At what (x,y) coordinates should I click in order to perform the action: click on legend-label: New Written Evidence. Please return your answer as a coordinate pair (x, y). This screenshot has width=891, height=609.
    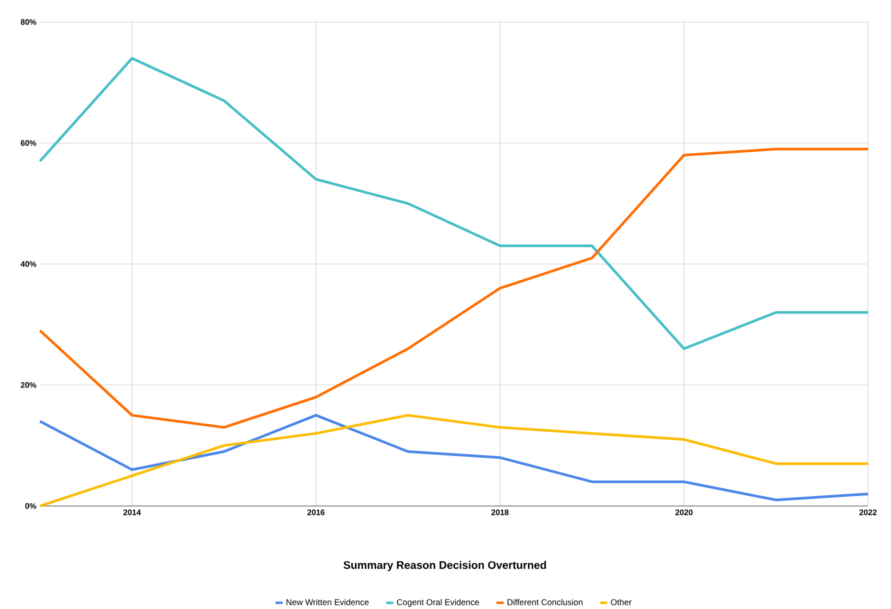
    Looking at the image, I should click on (327, 602).